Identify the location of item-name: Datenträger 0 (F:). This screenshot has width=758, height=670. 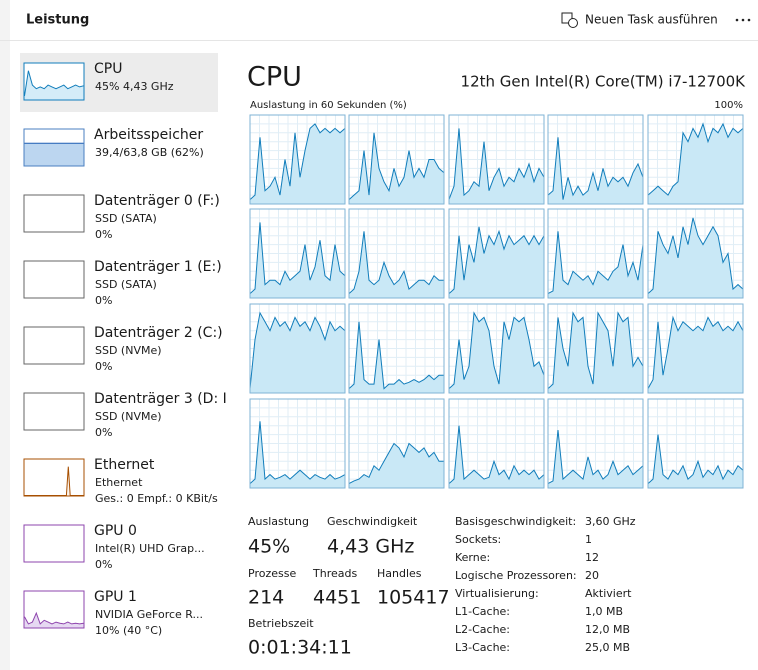
(157, 201).